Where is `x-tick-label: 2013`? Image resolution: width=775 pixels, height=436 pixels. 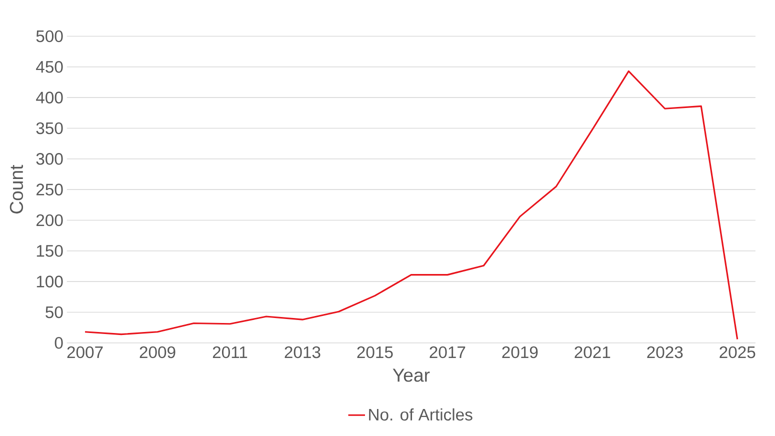 x-tick-label: 2013 is located at coordinates (302, 352).